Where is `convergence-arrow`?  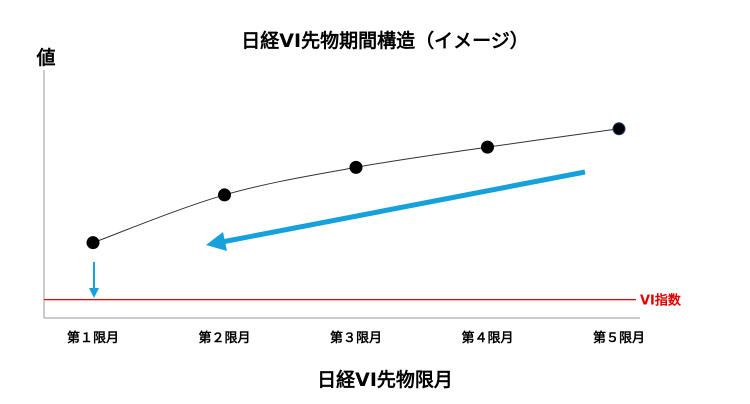
convergence-arrow is located at coordinates (94, 280).